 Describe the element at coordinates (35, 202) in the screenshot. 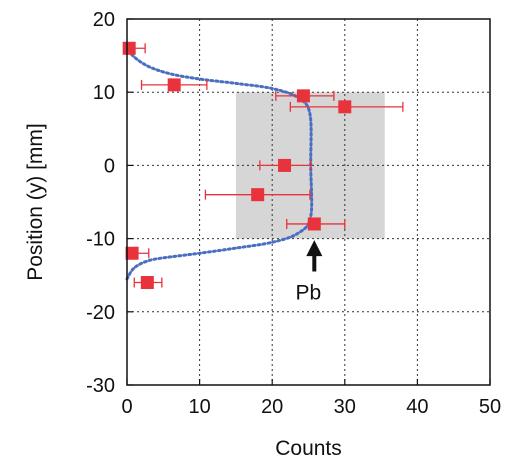

I see `y-axis-label: Position (y) [mm]` at that location.